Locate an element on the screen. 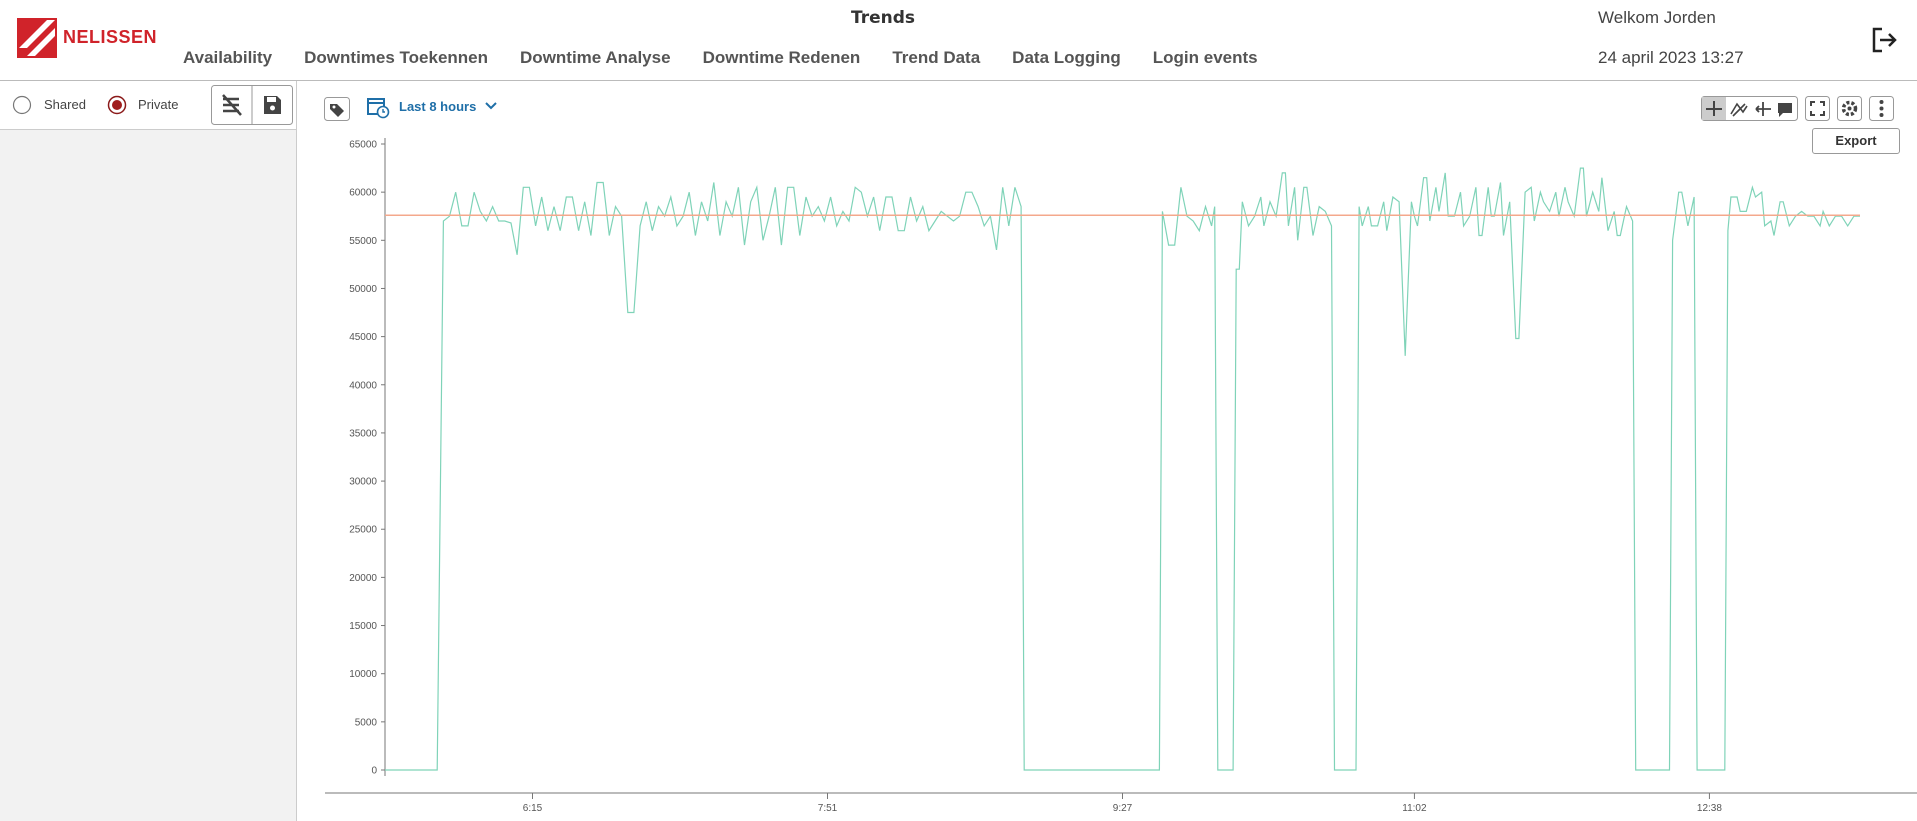  nav-item: Downtime Analyse is located at coordinates (595, 57).